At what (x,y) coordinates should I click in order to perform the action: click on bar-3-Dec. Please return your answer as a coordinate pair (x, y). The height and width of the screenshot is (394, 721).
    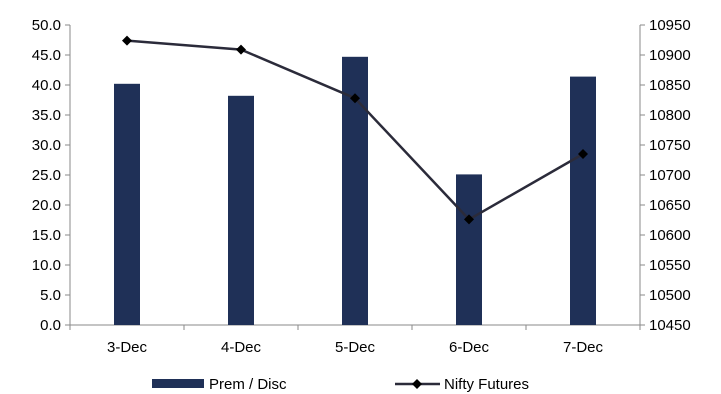
    Looking at the image, I should click on (127, 204).